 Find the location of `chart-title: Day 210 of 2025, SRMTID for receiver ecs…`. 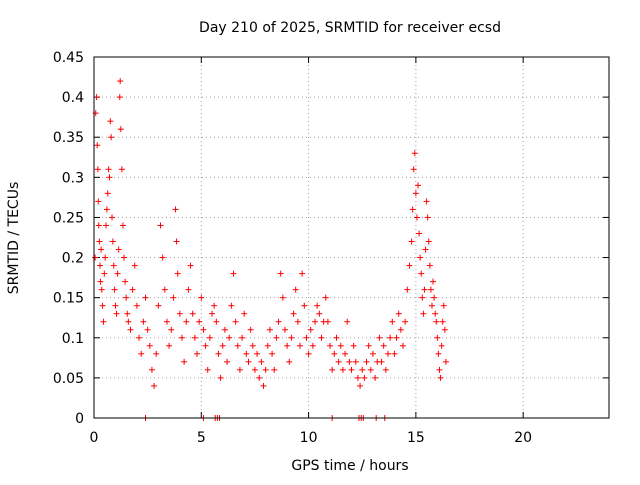

chart-title: Day 210 of 2025, SRMTID for receiver ecs… is located at coordinates (350, 28).